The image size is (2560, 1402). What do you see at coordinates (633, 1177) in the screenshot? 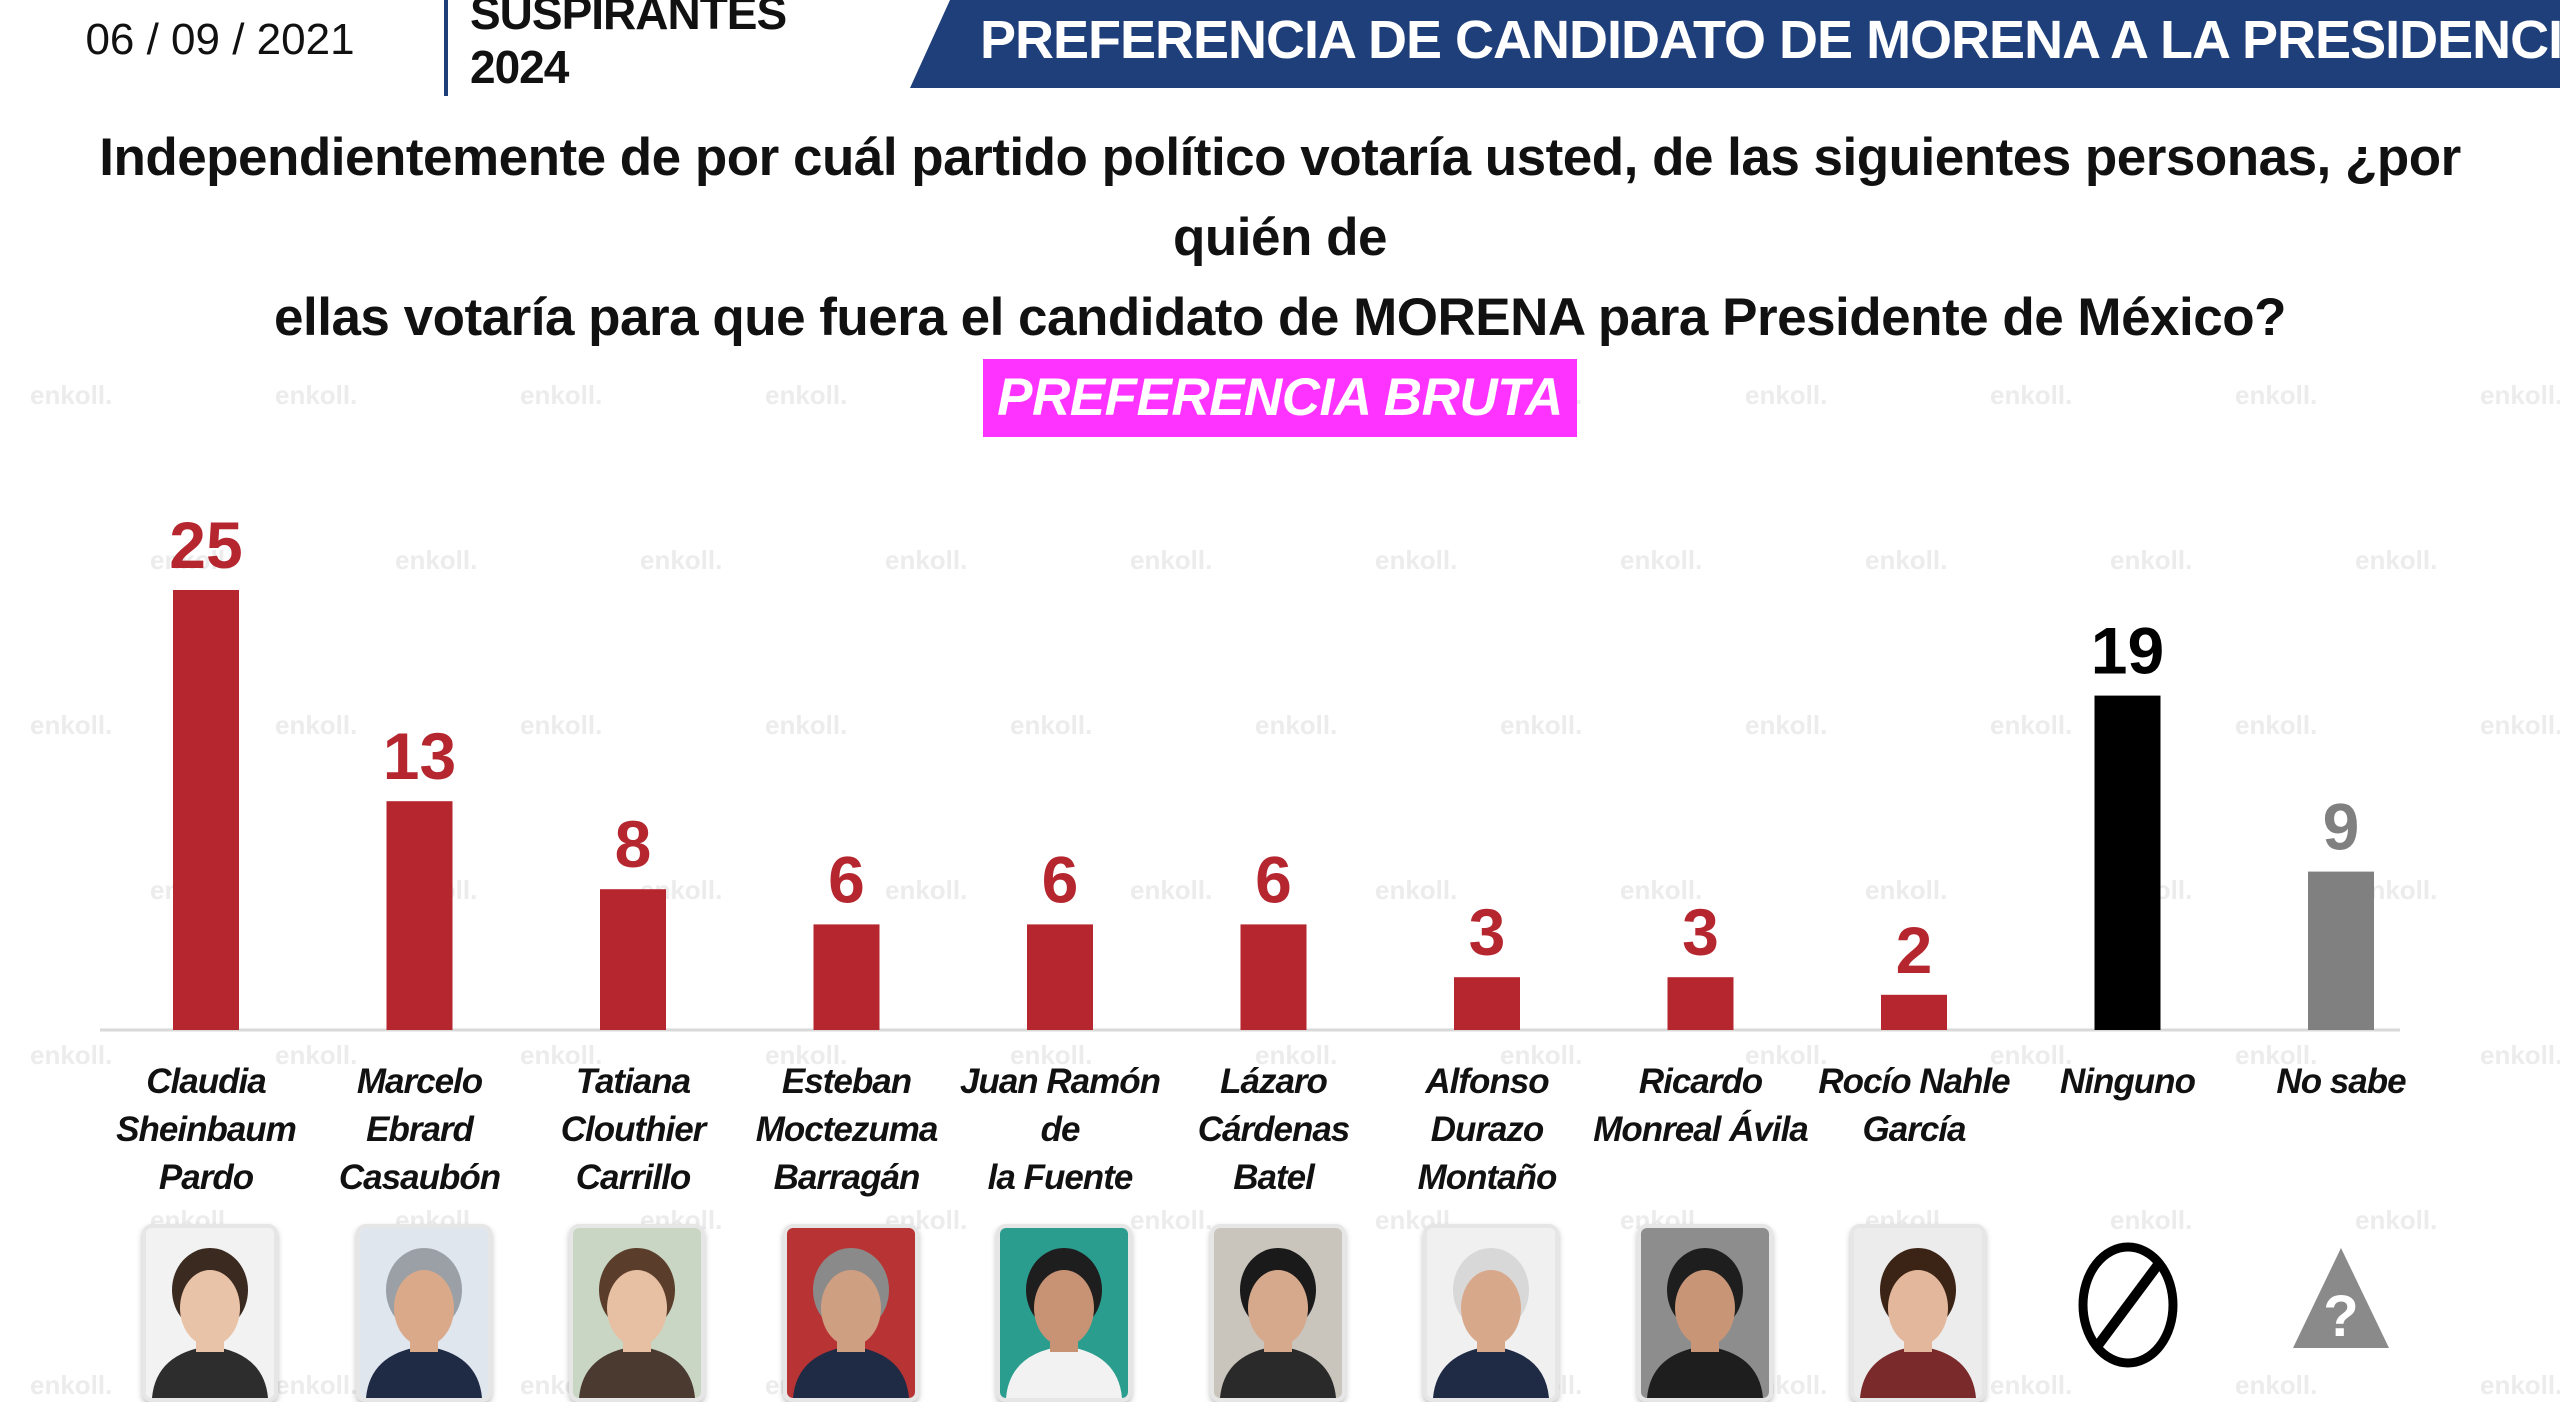
I see `category-label-line: Carrillo` at bounding box center [633, 1177].